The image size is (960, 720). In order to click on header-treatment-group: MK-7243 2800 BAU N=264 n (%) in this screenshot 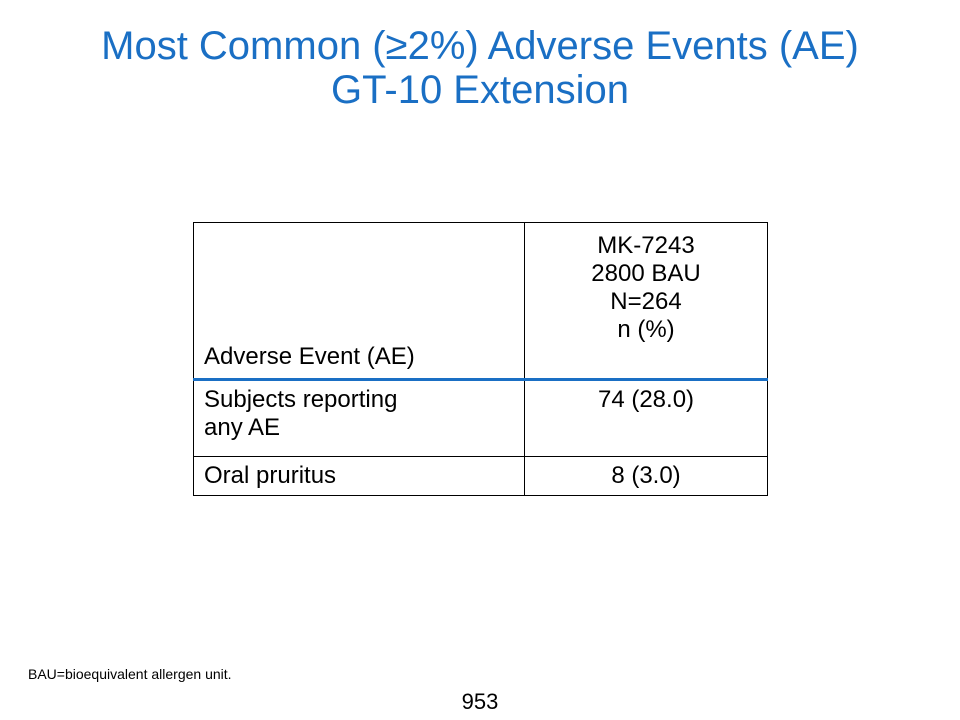, I will do `click(646, 301)`.